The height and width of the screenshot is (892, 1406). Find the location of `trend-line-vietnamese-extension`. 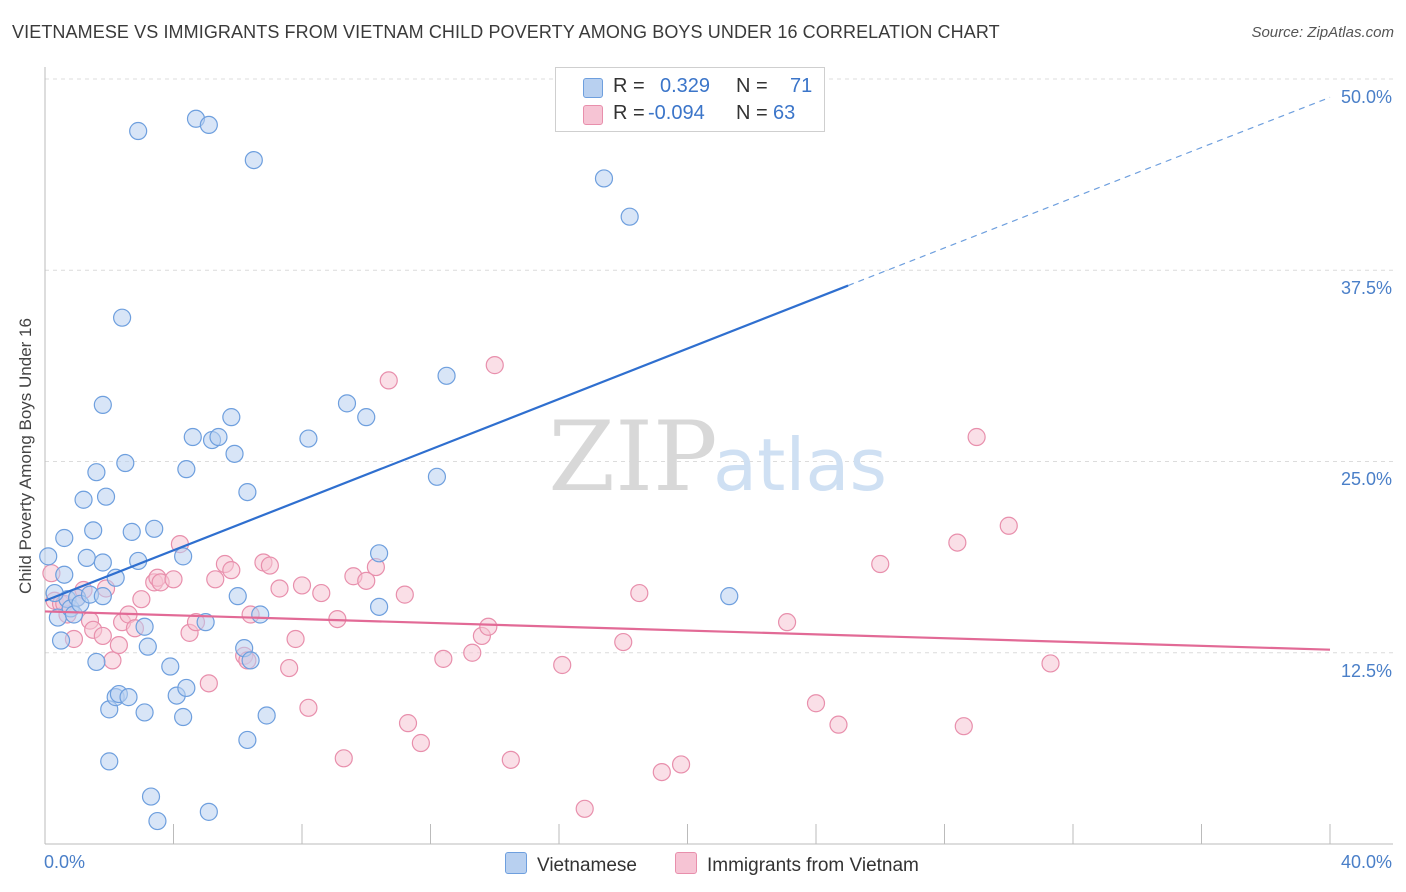

trend-line-vietnamese-extension is located at coordinates (1089, 191).